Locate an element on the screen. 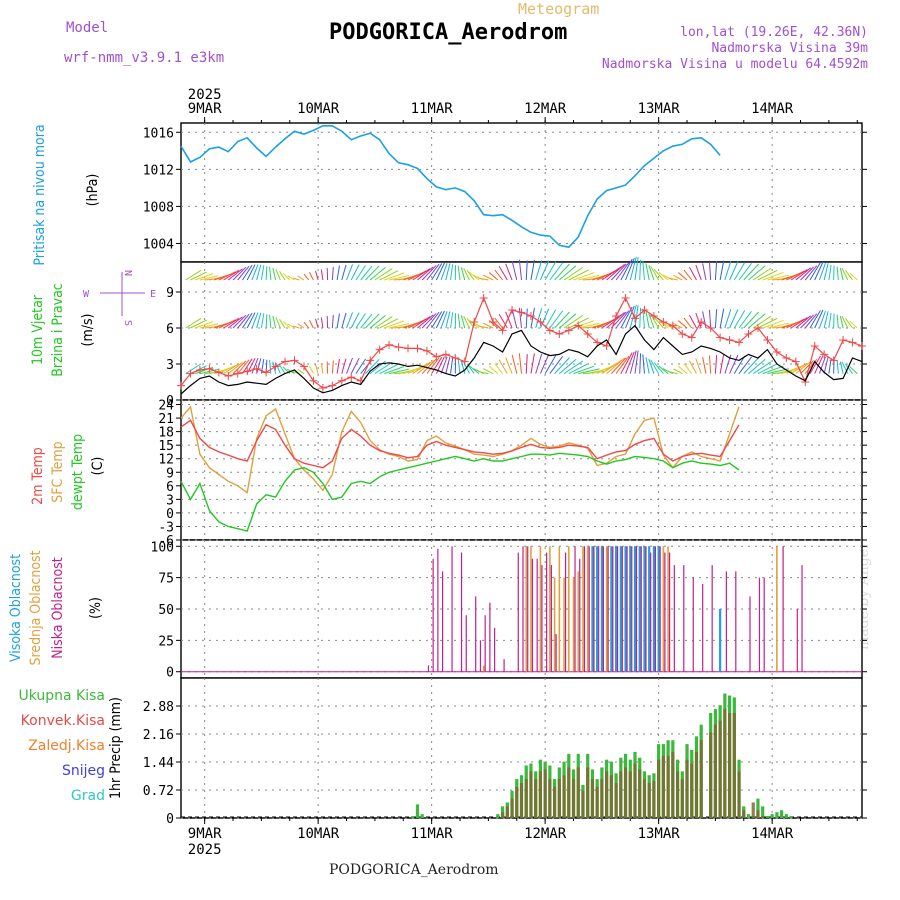 The image size is (900, 900). precip-legend-5: Grad is located at coordinates (88, 796).